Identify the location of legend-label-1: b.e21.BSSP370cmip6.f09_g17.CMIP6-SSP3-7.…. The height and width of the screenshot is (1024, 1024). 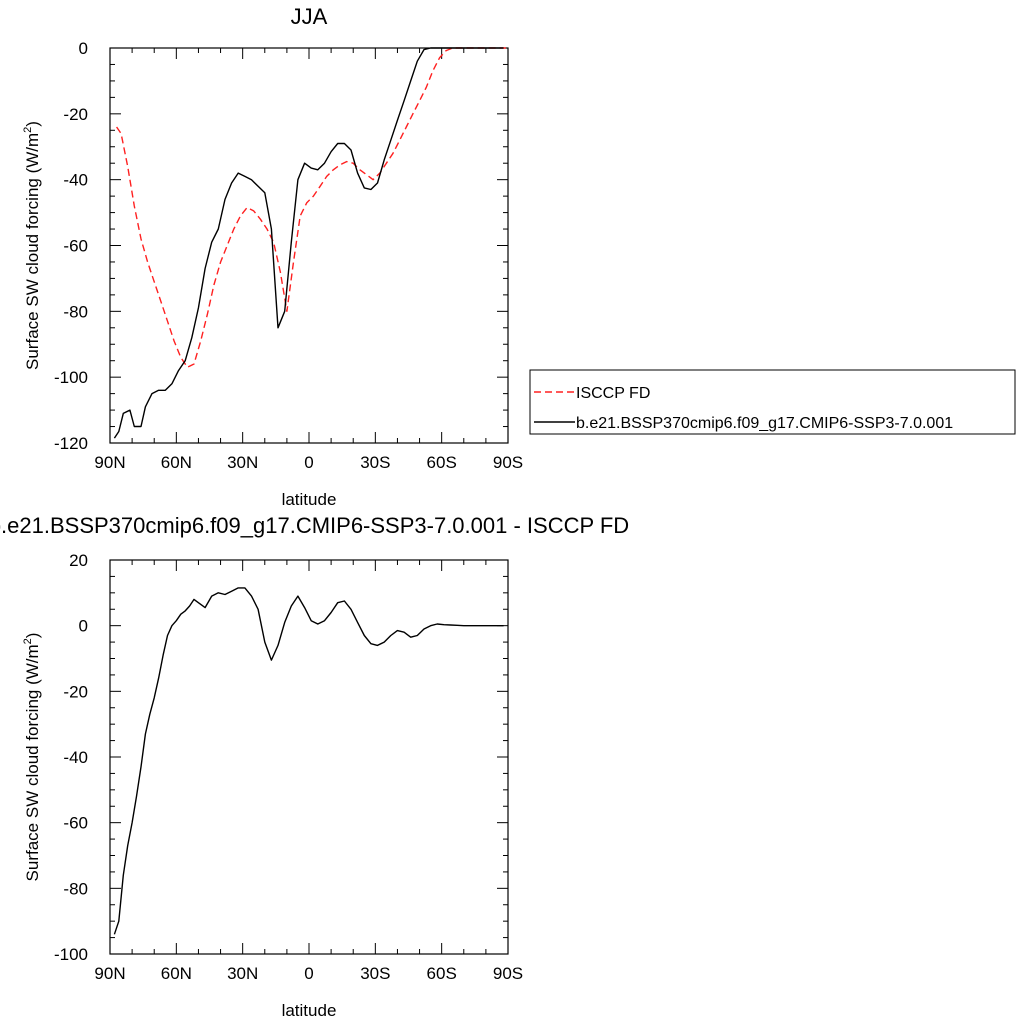
(764, 423).